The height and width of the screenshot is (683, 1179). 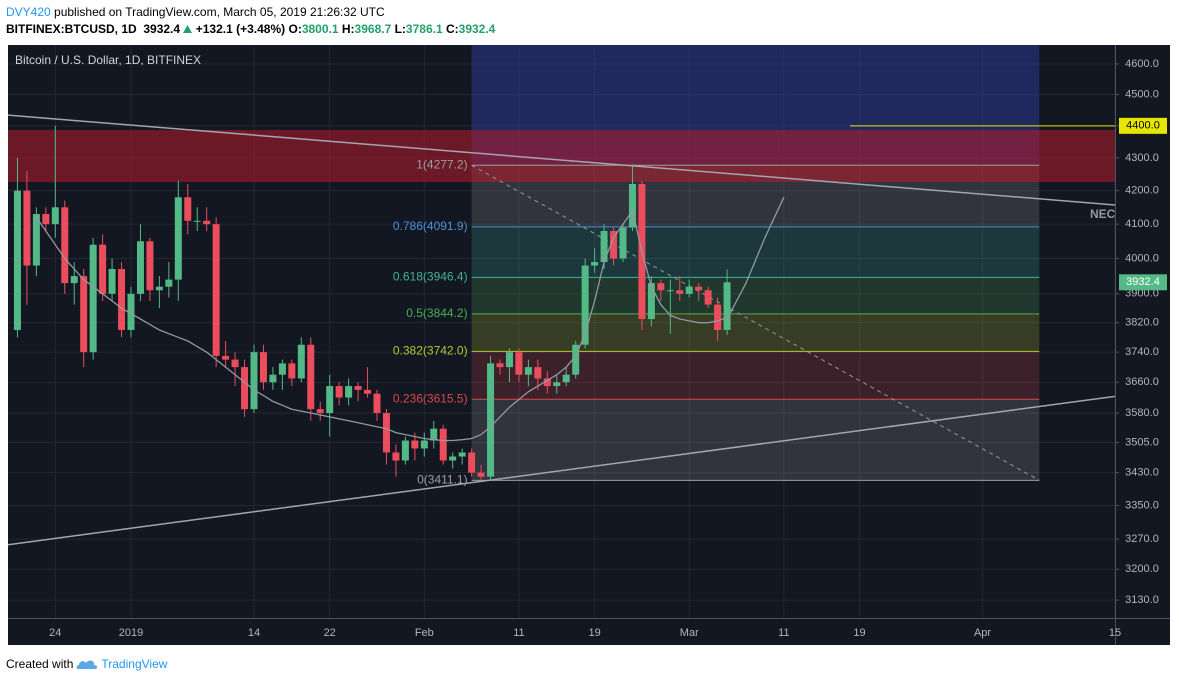 I want to click on y-tick-label: 4300.0, so click(x=1142, y=158).